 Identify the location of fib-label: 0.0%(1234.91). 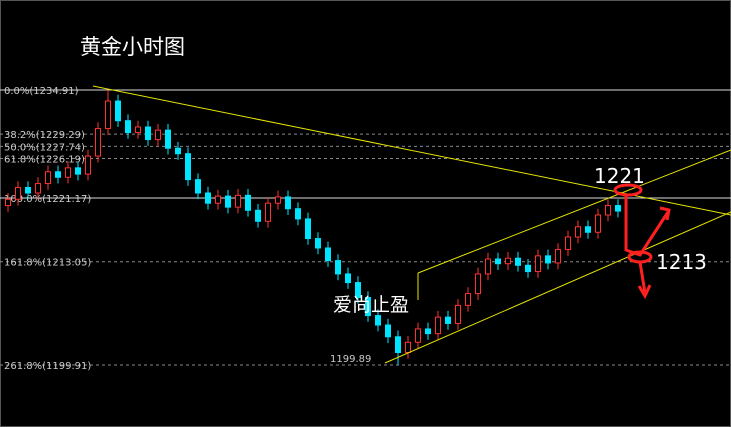
(41, 91).